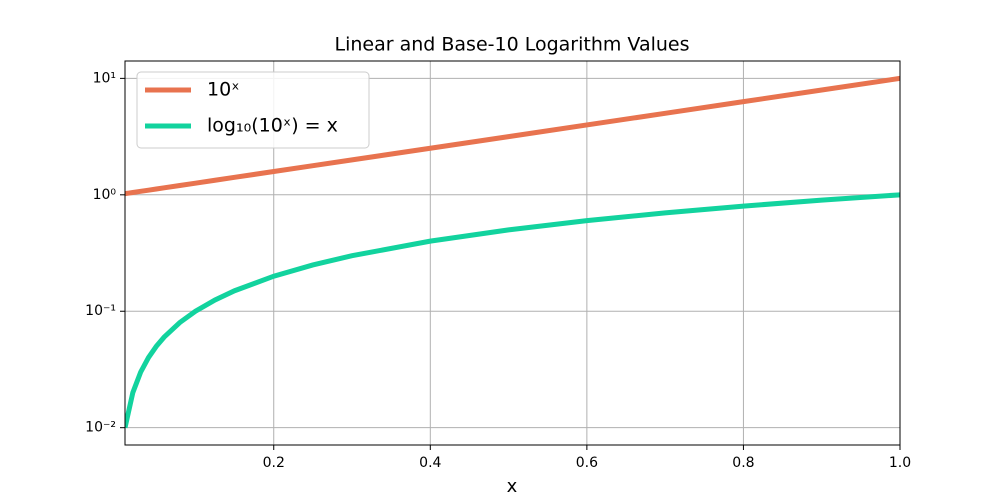 The height and width of the screenshot is (500, 1000). Describe the element at coordinates (587, 463) in the screenshot. I see `x-tick-label: 0.6` at that location.